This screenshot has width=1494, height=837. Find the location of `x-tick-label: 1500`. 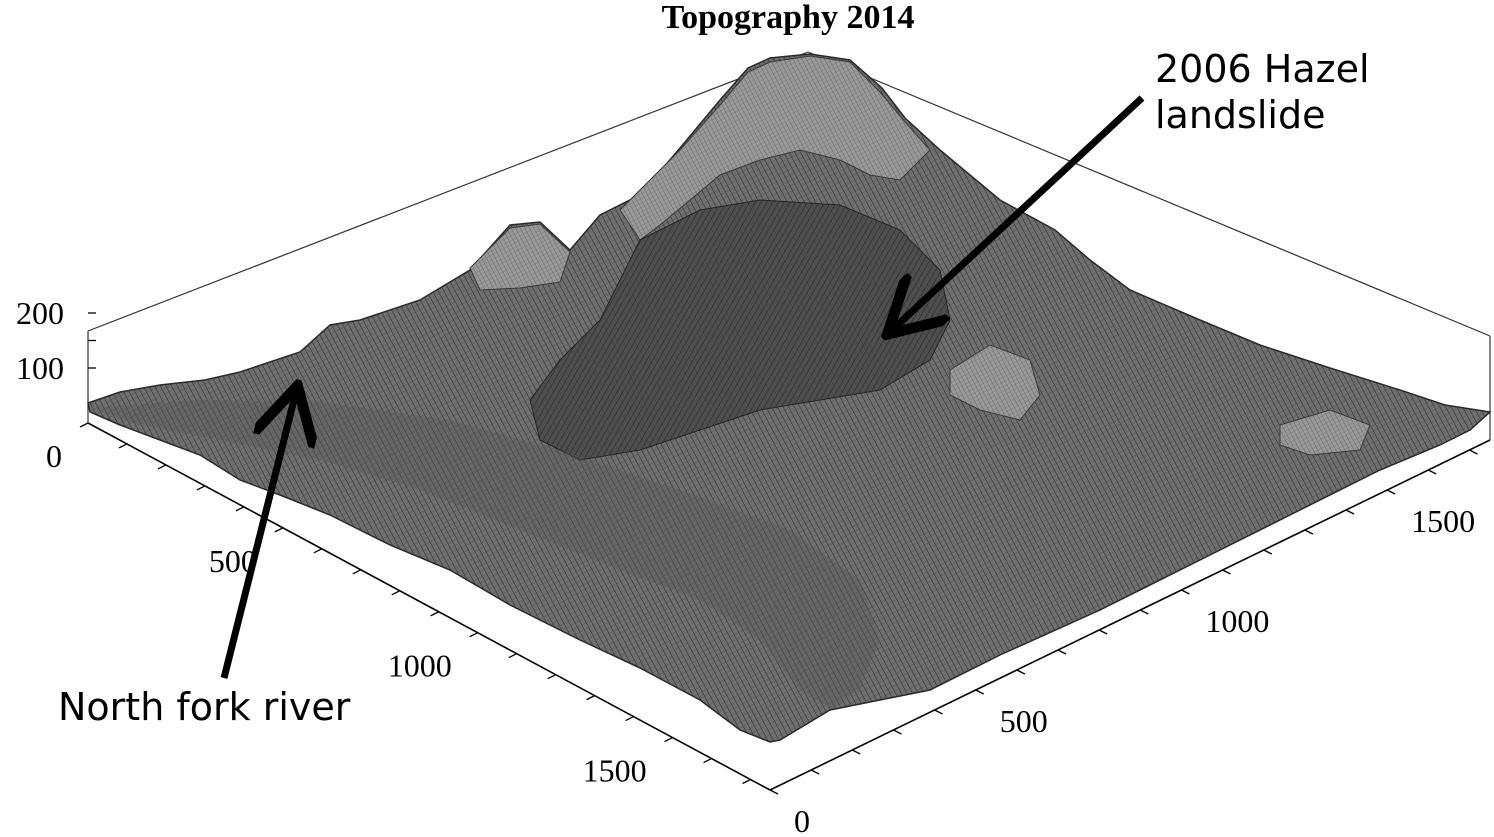

x-tick-label: 1500 is located at coordinates (615, 771).